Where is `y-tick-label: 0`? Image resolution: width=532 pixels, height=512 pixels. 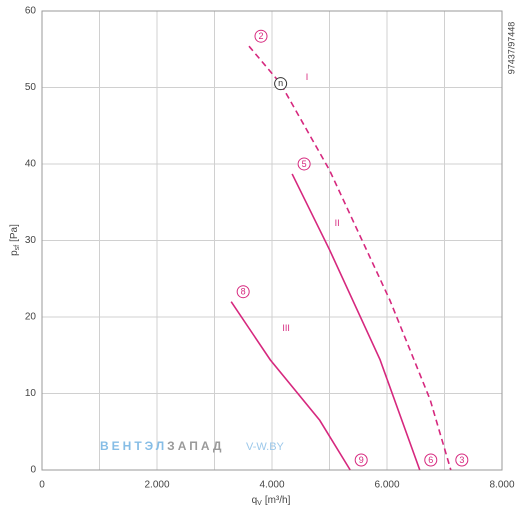 y-tick-label: 0 is located at coordinates (33, 470).